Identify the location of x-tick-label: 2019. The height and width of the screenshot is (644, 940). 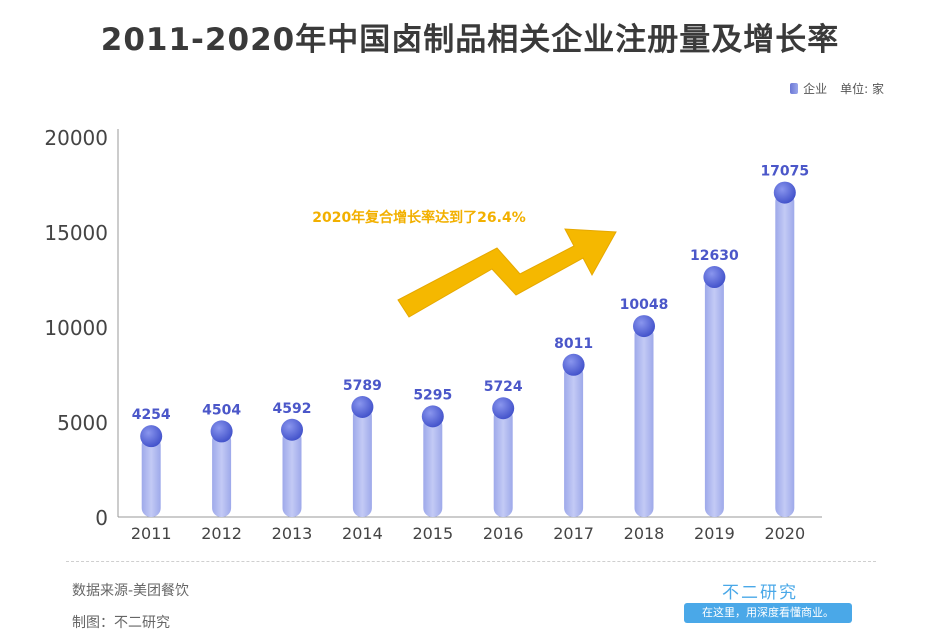
(714, 533).